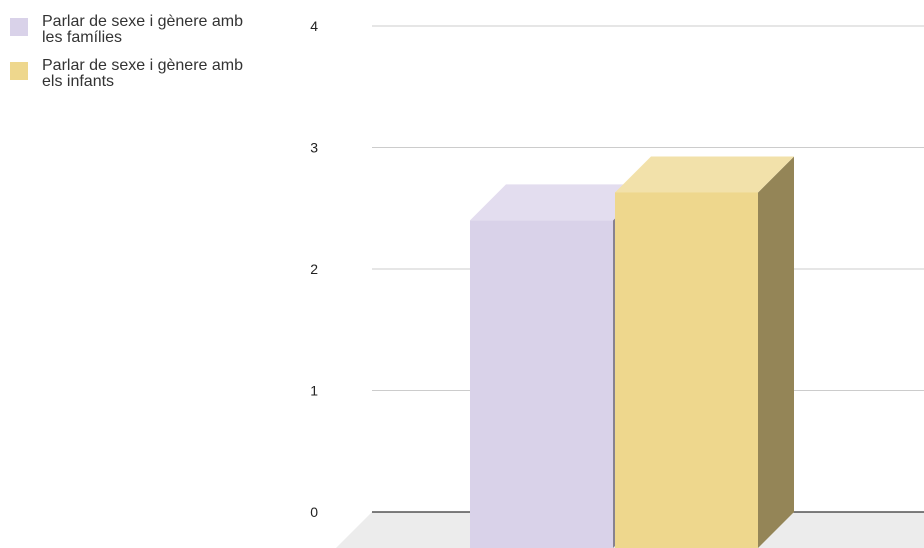 Image resolution: width=924 pixels, height=548 pixels. What do you see at coordinates (314, 391) in the screenshot?
I see `y-tick-label: 1` at bounding box center [314, 391].